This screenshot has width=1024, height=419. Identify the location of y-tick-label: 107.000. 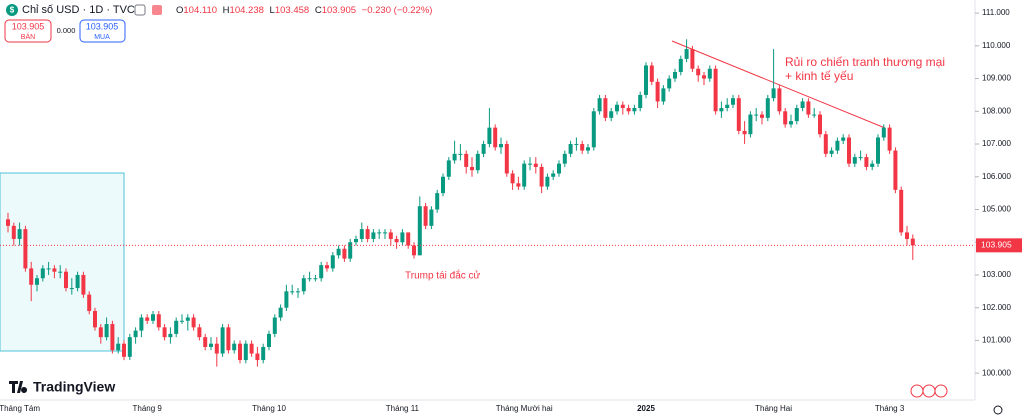
(996, 143).